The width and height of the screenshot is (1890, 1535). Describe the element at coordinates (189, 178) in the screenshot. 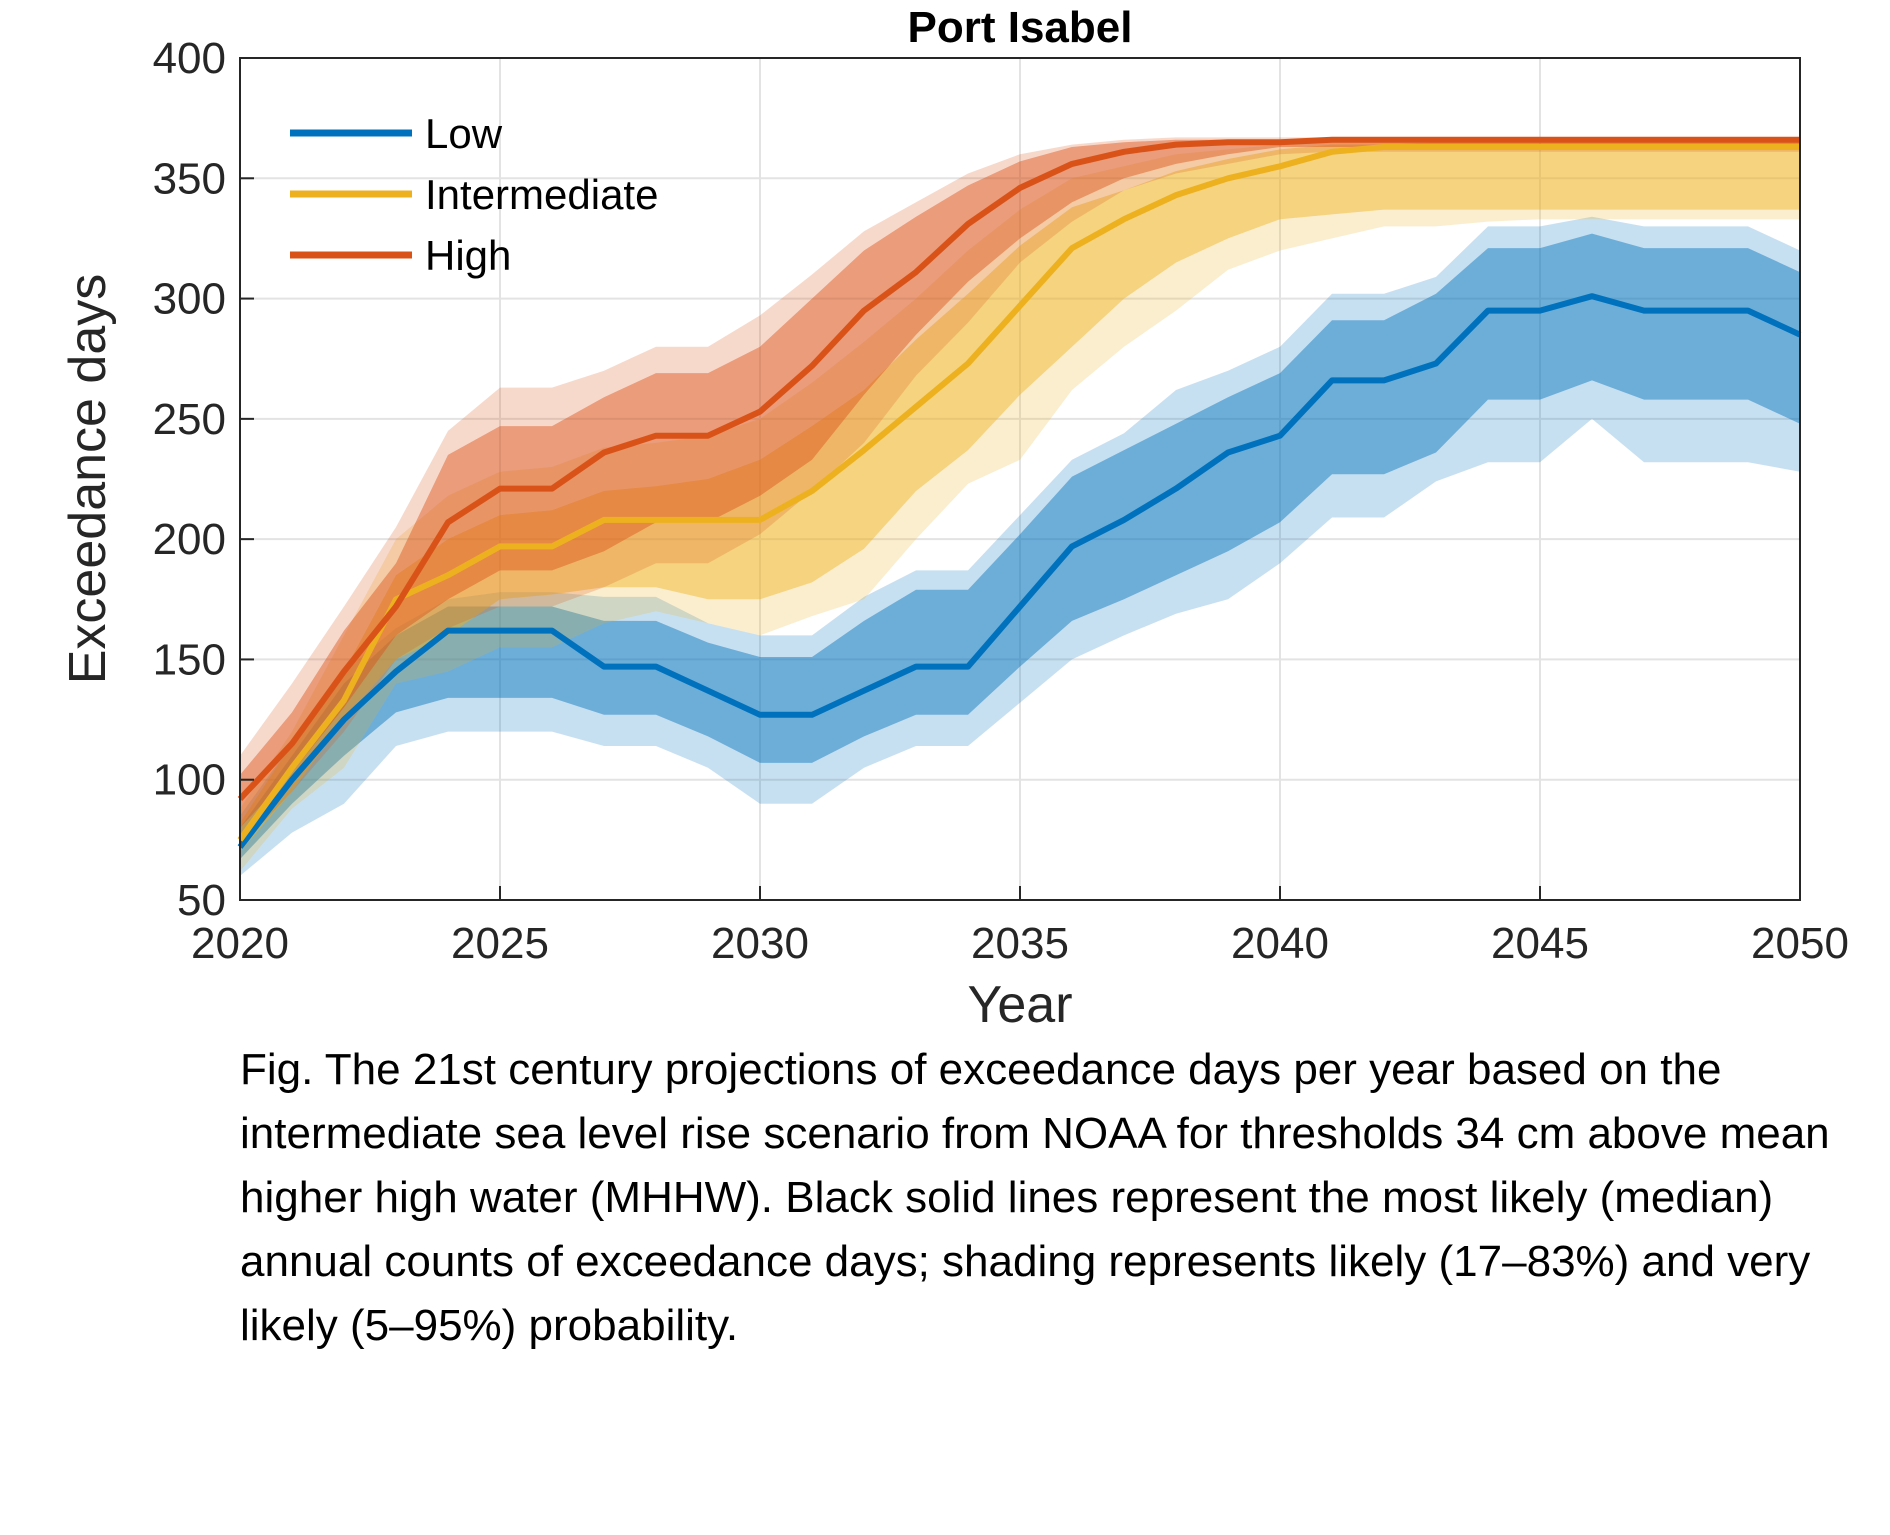

I see `y-tick-label: 350` at that location.